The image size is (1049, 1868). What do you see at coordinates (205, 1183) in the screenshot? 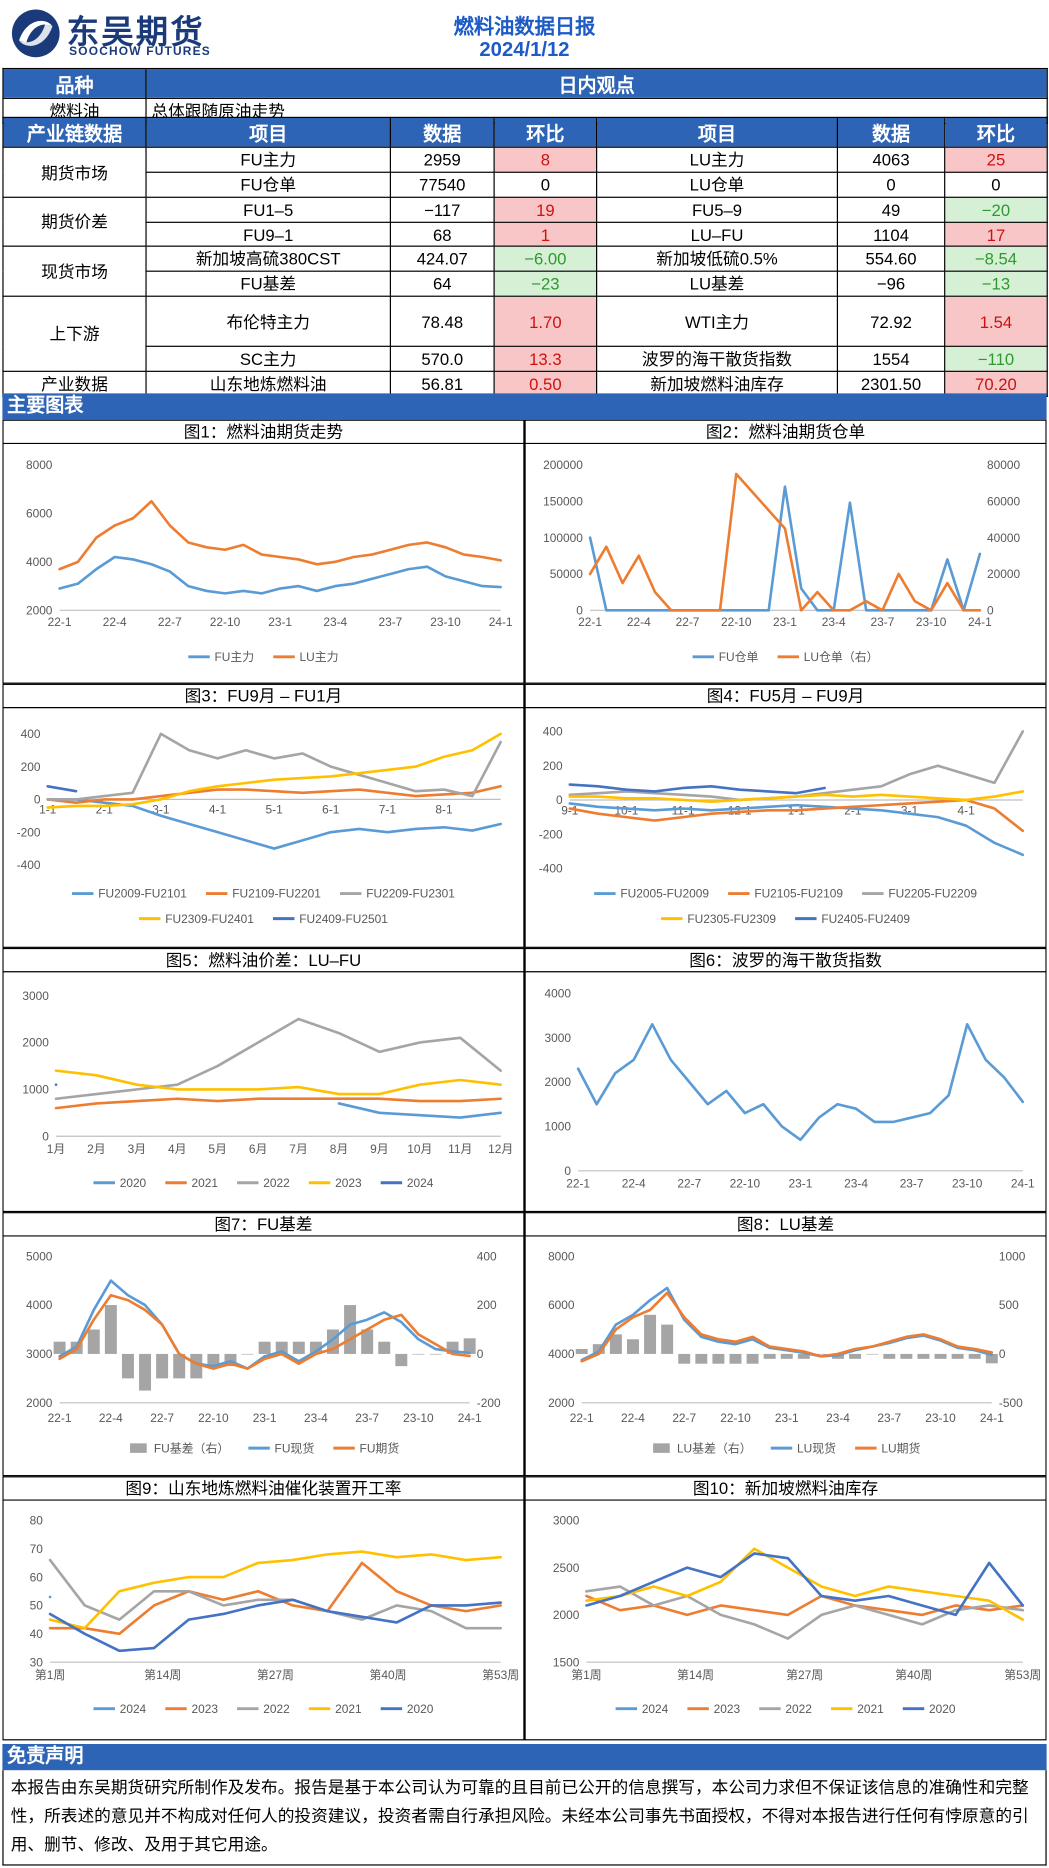
I see `legend-label: 2021` at bounding box center [205, 1183].